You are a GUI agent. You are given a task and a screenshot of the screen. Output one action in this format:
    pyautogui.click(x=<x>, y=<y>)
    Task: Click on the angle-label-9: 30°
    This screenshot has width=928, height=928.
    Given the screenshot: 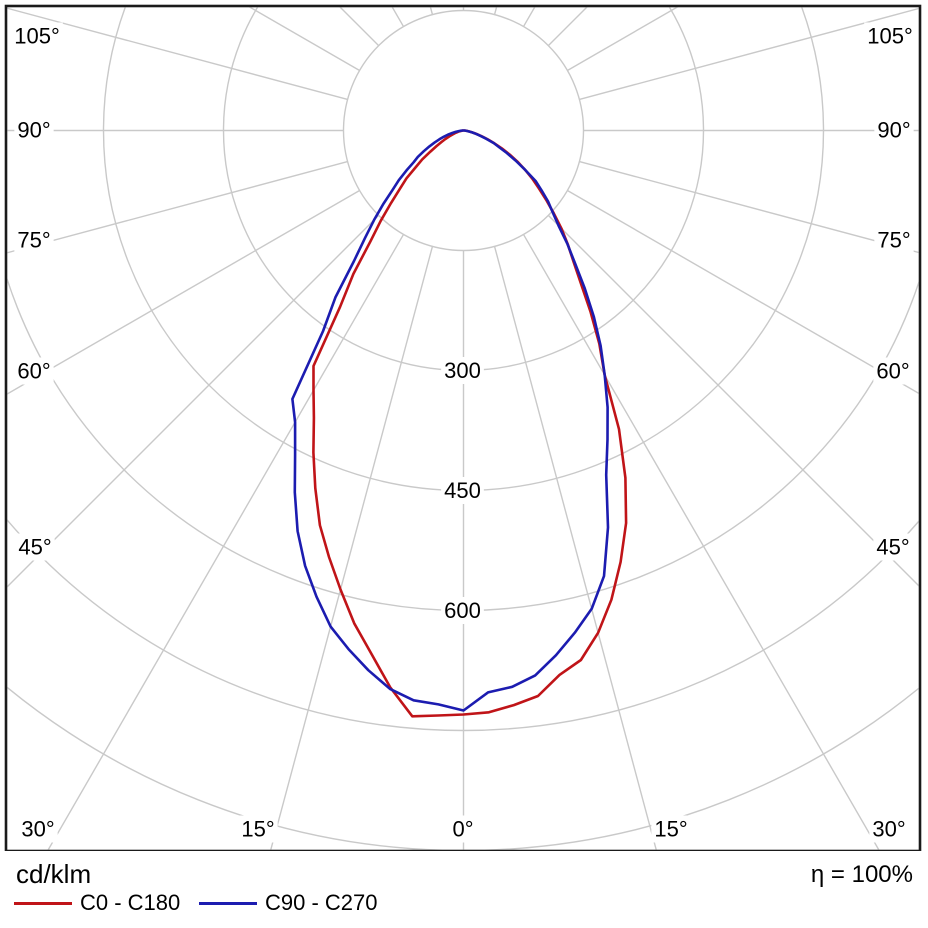 What is the action you would take?
    pyautogui.click(x=888, y=829)
    